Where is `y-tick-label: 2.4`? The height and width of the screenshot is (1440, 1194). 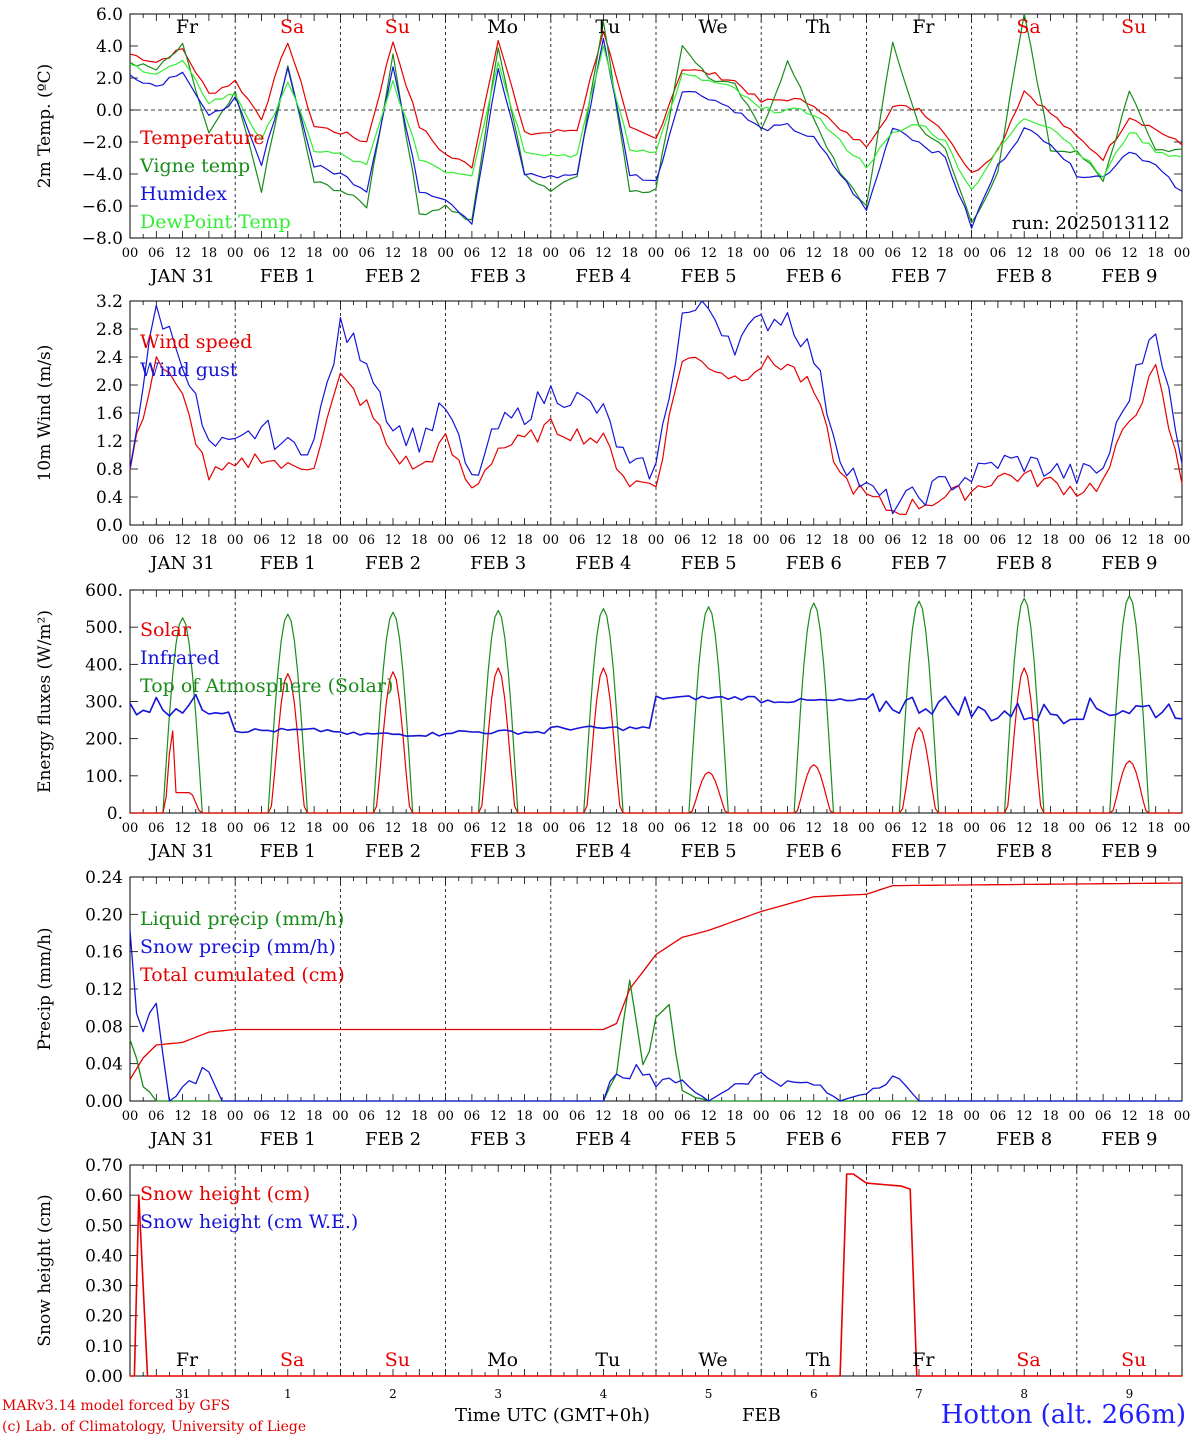
y-tick-label: 2.4 is located at coordinates (109, 358).